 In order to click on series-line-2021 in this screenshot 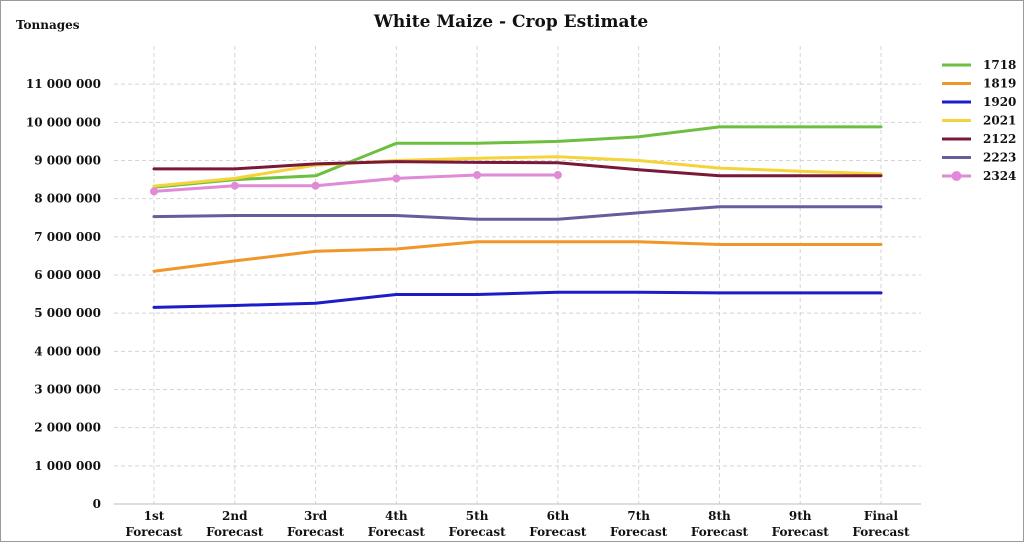, I will do `click(517, 171)`.